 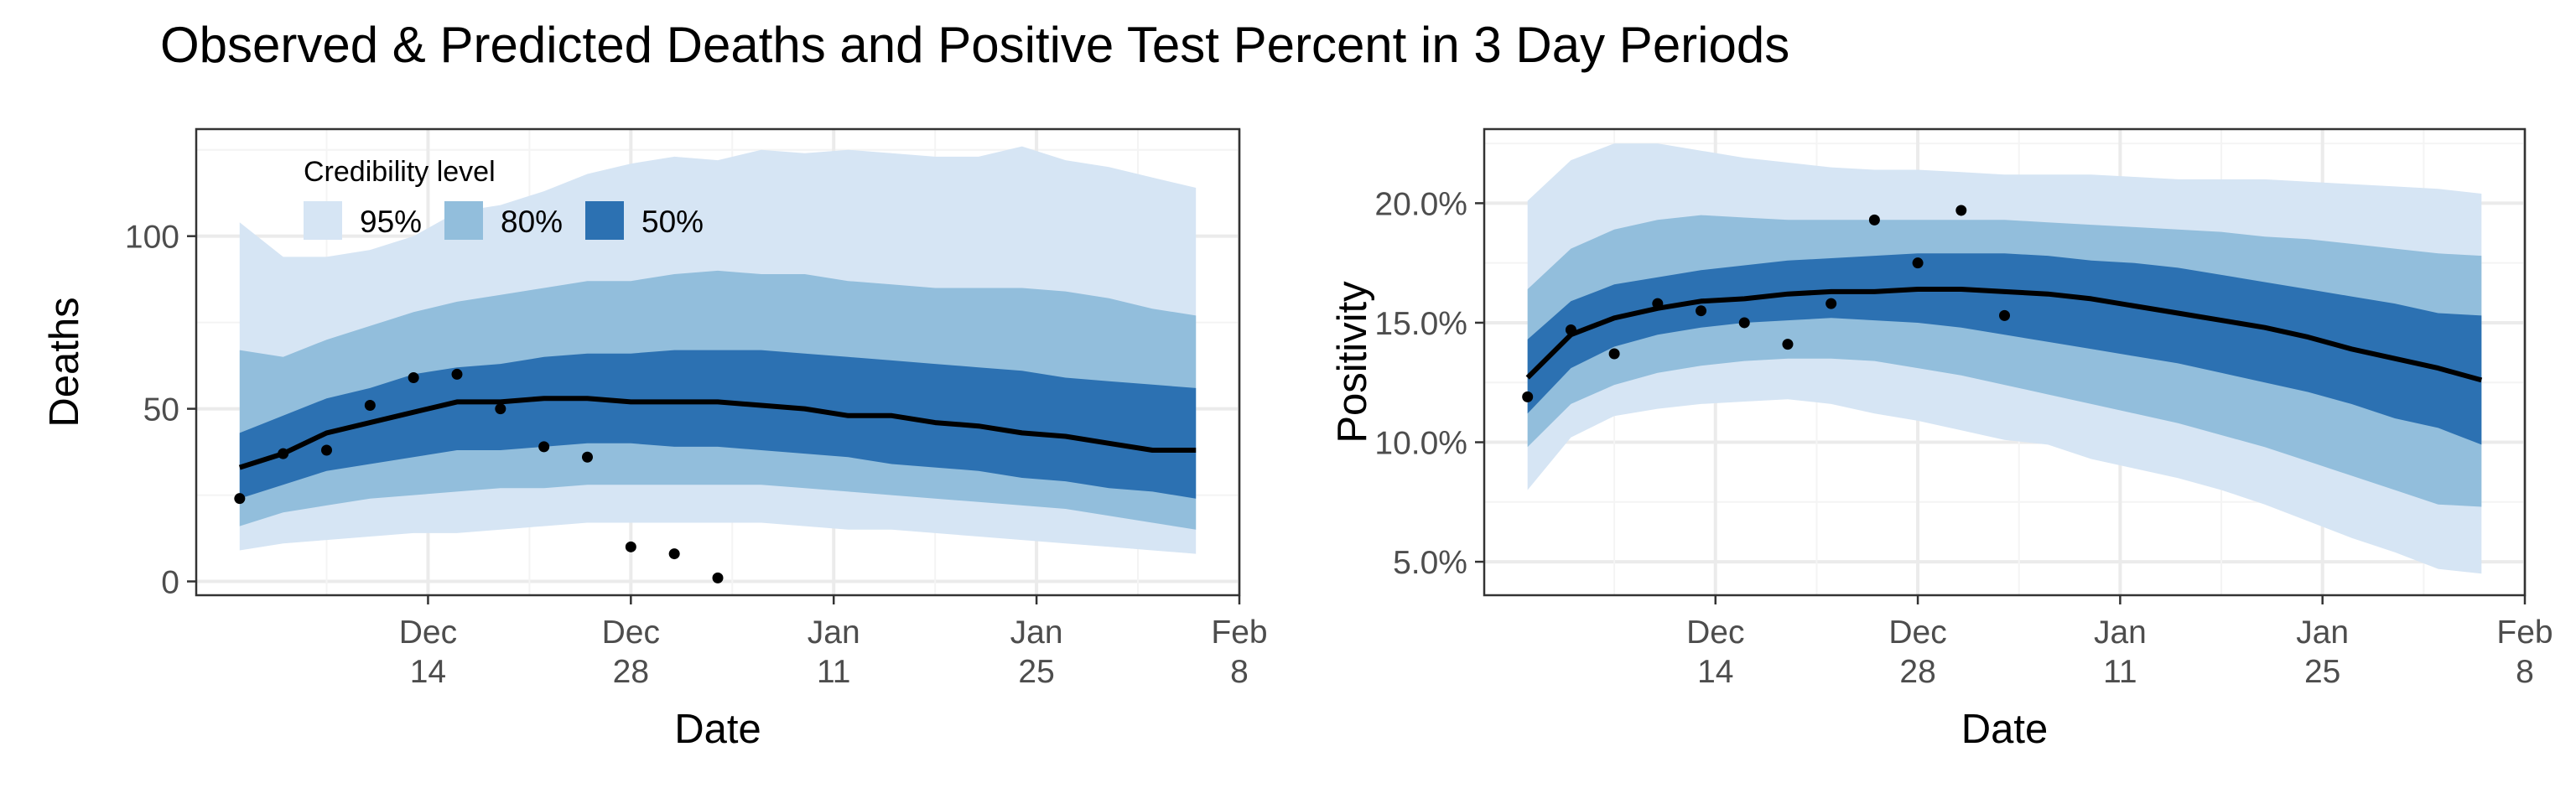 I want to click on legend-item-label: 80%, so click(x=532, y=222).